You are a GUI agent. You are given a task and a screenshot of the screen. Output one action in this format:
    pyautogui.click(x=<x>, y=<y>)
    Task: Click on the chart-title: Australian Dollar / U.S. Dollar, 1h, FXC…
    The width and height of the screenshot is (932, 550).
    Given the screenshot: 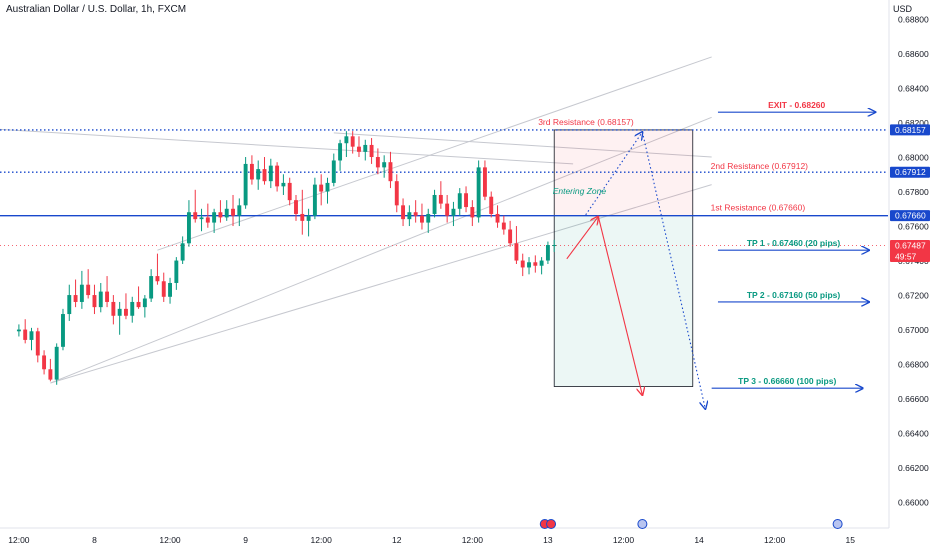 What is the action you would take?
    pyautogui.click(x=96, y=9)
    